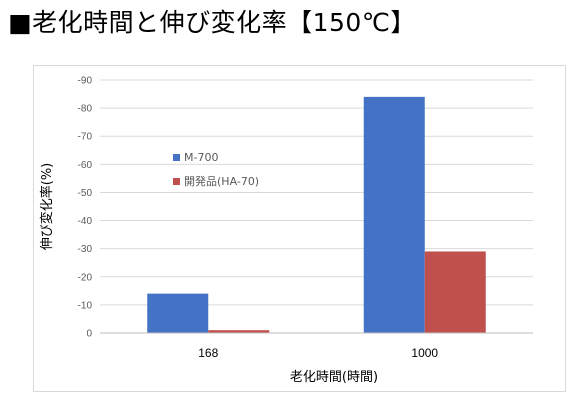 The height and width of the screenshot is (402, 580). I want to click on y-tick-label: -50, so click(85, 193).